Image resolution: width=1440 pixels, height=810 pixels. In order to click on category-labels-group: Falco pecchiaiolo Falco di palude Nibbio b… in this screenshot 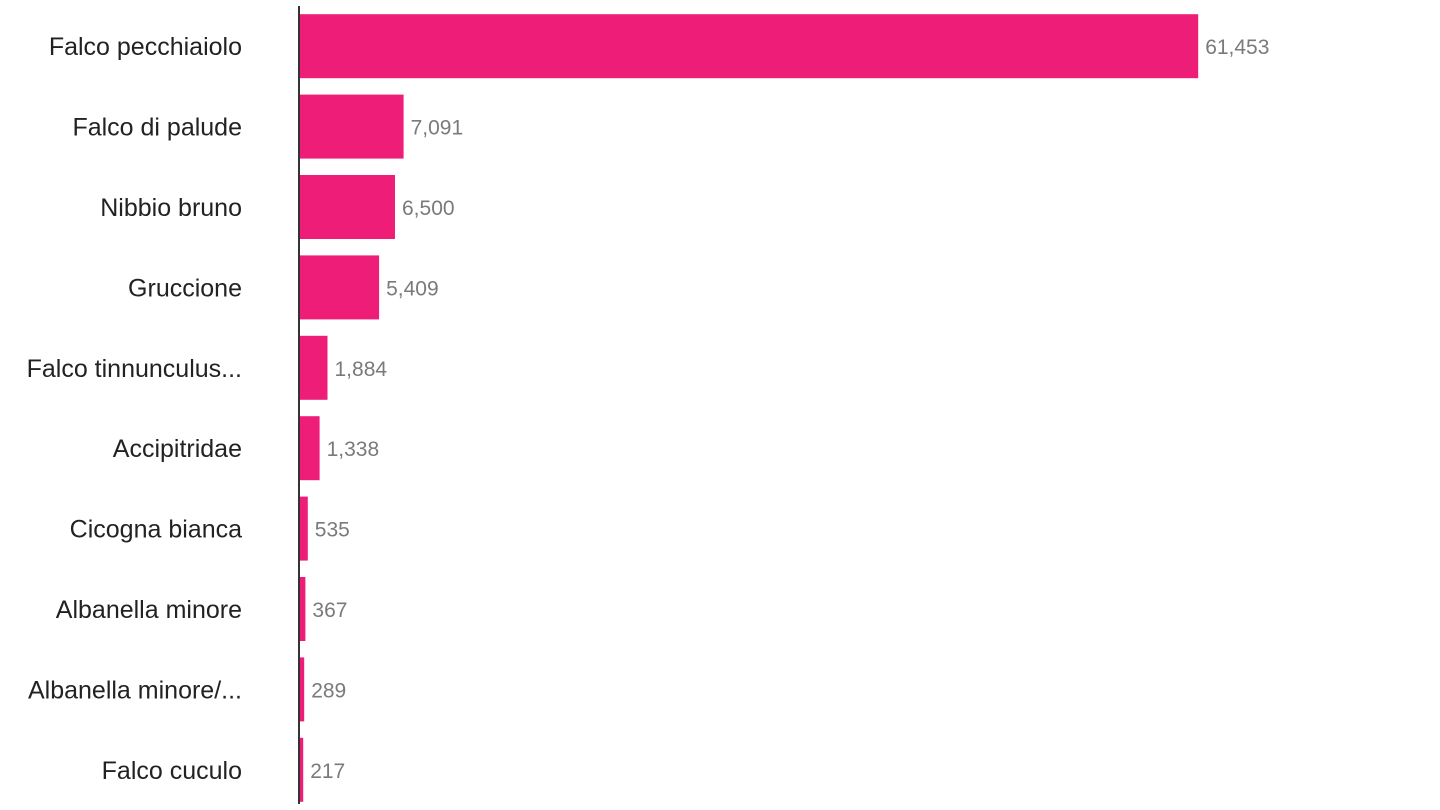, I will do `click(134, 409)`.